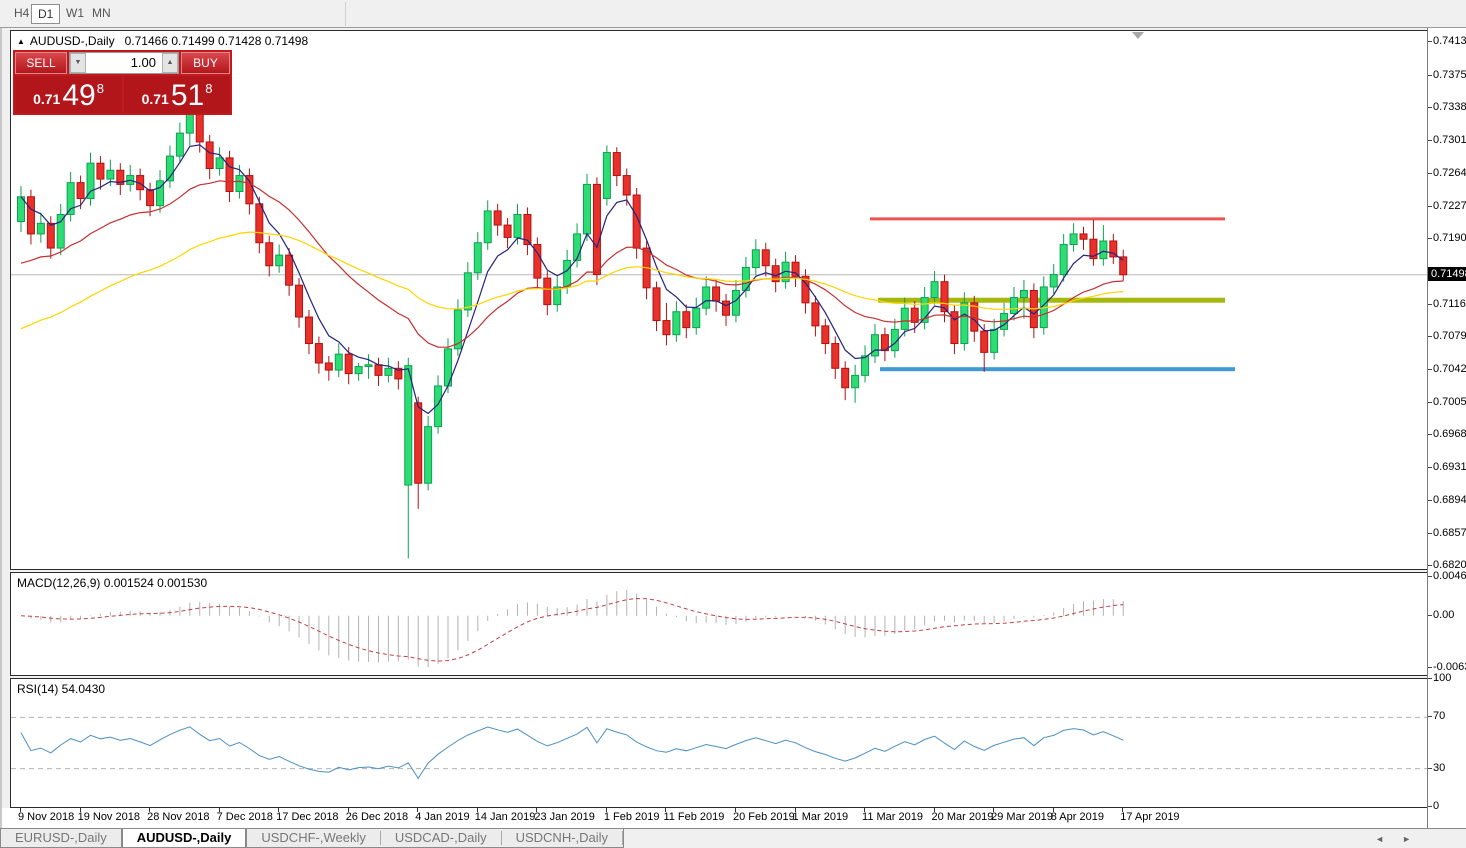 The width and height of the screenshot is (1466, 848). Describe the element at coordinates (75, 13) in the screenshot. I see `timeframe-tab-w1: W1` at that location.